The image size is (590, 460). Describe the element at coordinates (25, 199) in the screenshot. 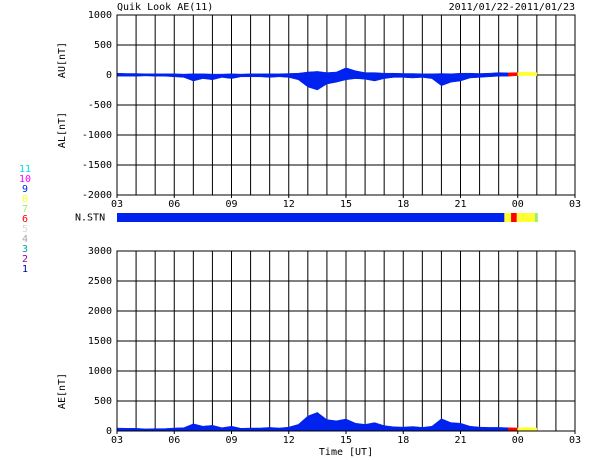

I see `legend-entry: 8` at that location.